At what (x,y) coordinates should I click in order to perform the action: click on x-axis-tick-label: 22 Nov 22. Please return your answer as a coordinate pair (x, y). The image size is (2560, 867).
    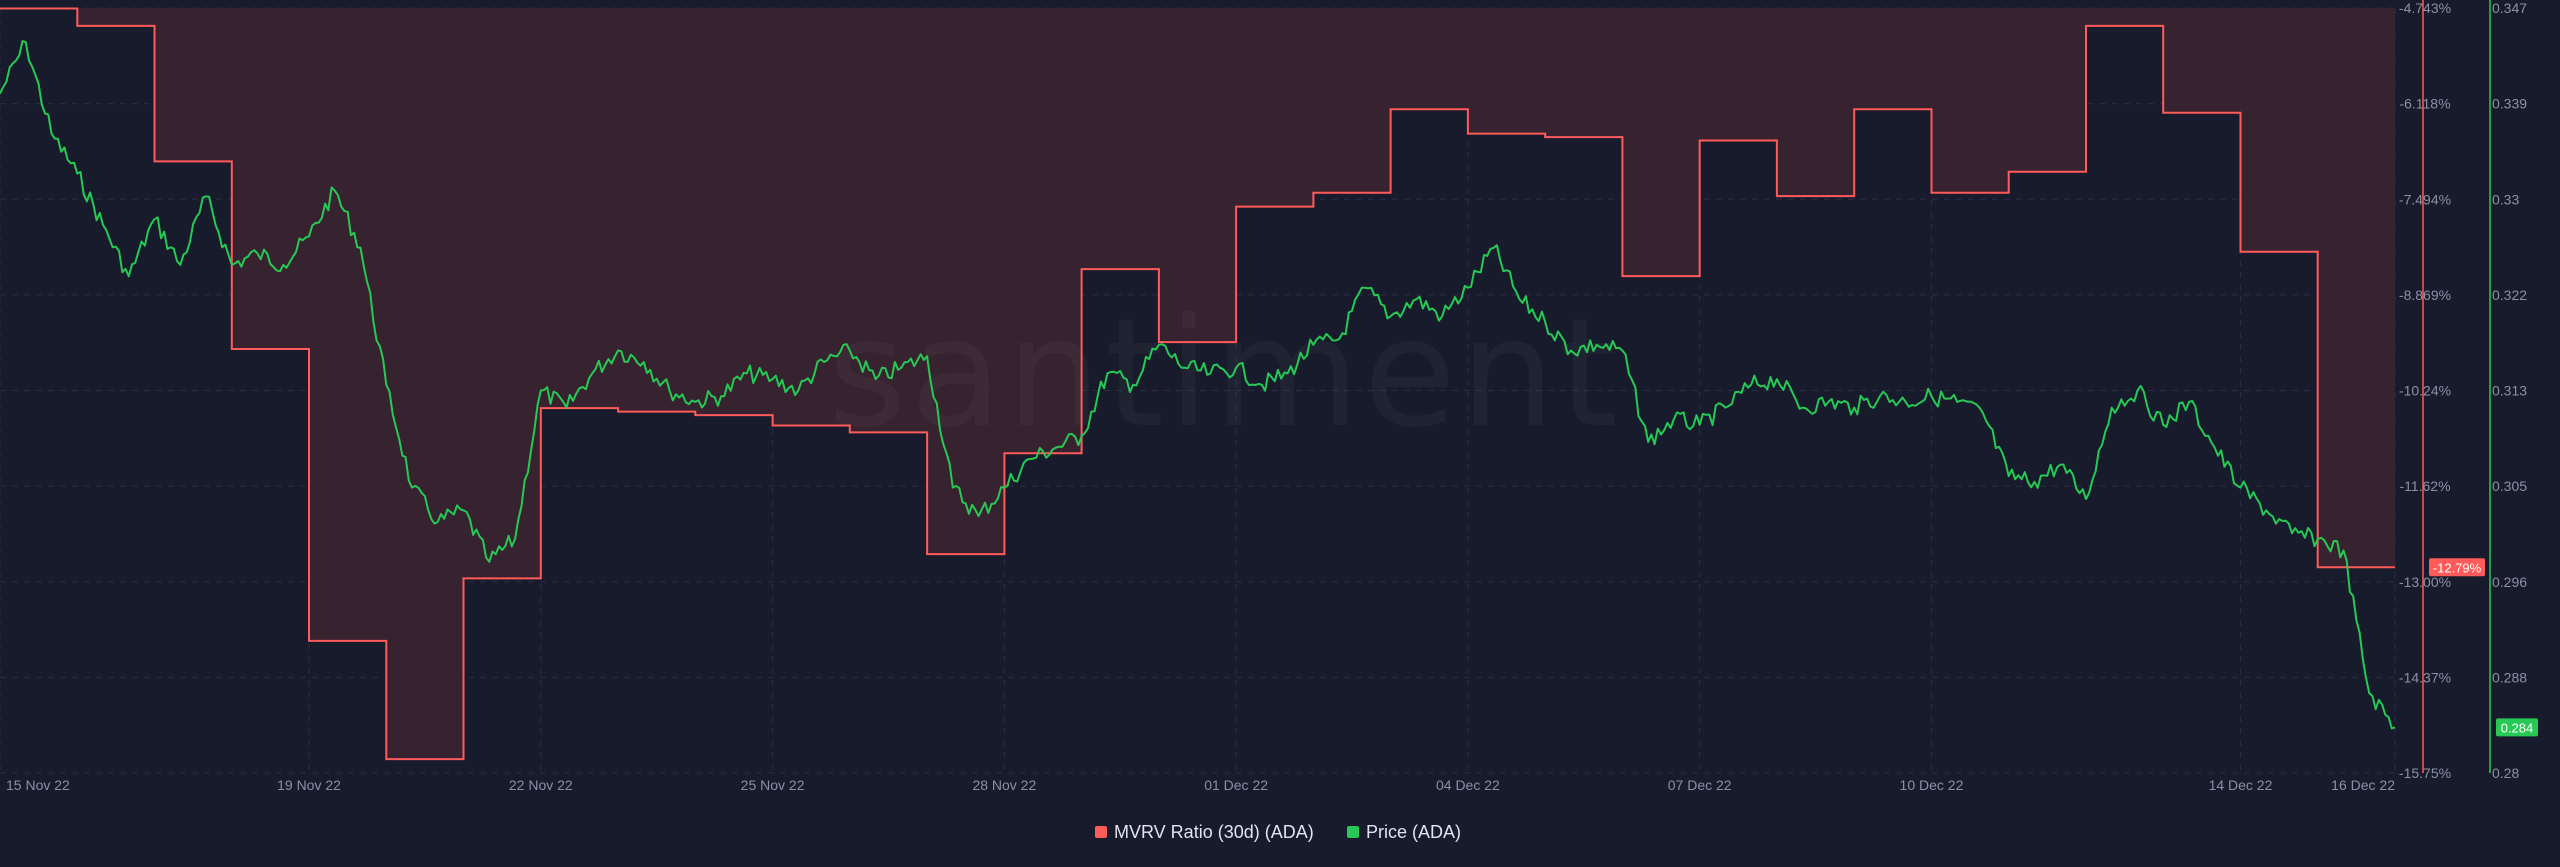
    Looking at the image, I should click on (541, 785).